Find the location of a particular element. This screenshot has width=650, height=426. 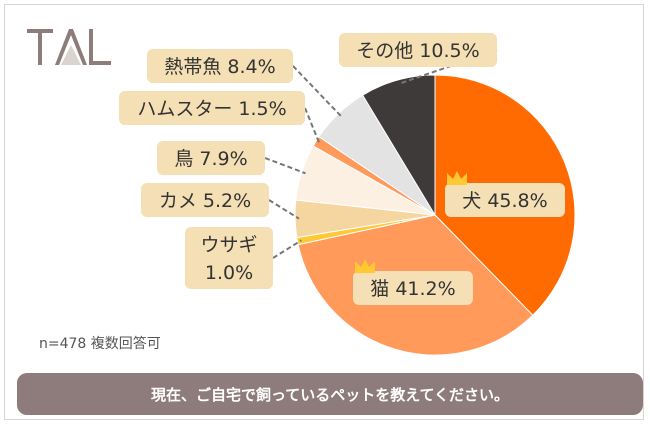

slice-label-0: 犬 45.8% is located at coordinates (504, 201).